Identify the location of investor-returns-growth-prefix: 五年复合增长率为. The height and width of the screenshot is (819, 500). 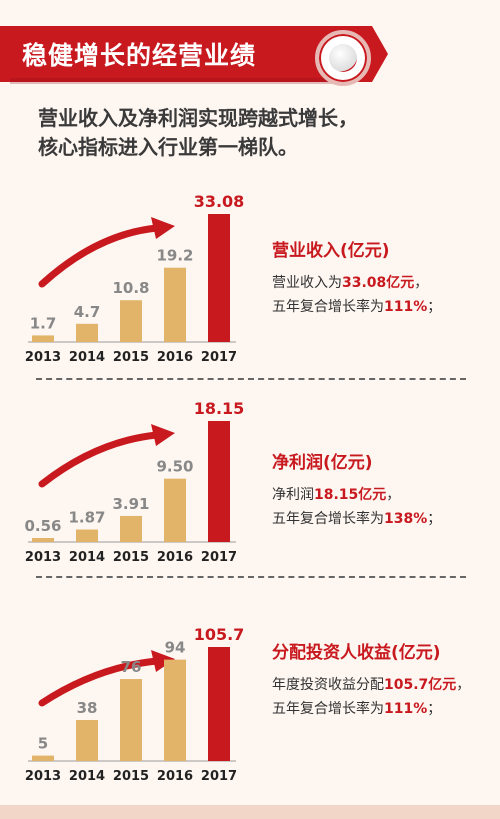
(328, 709).